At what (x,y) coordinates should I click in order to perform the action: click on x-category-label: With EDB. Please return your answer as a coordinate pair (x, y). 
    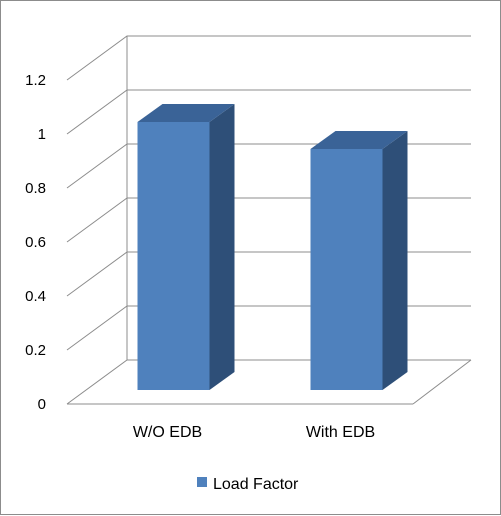
    Looking at the image, I should click on (340, 432).